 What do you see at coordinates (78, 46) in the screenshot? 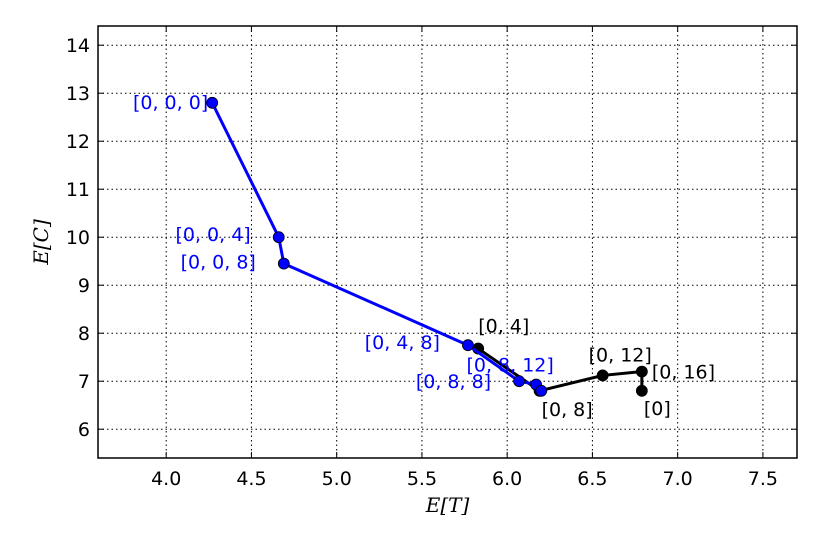
I see `y-tick-label: 14` at bounding box center [78, 46].